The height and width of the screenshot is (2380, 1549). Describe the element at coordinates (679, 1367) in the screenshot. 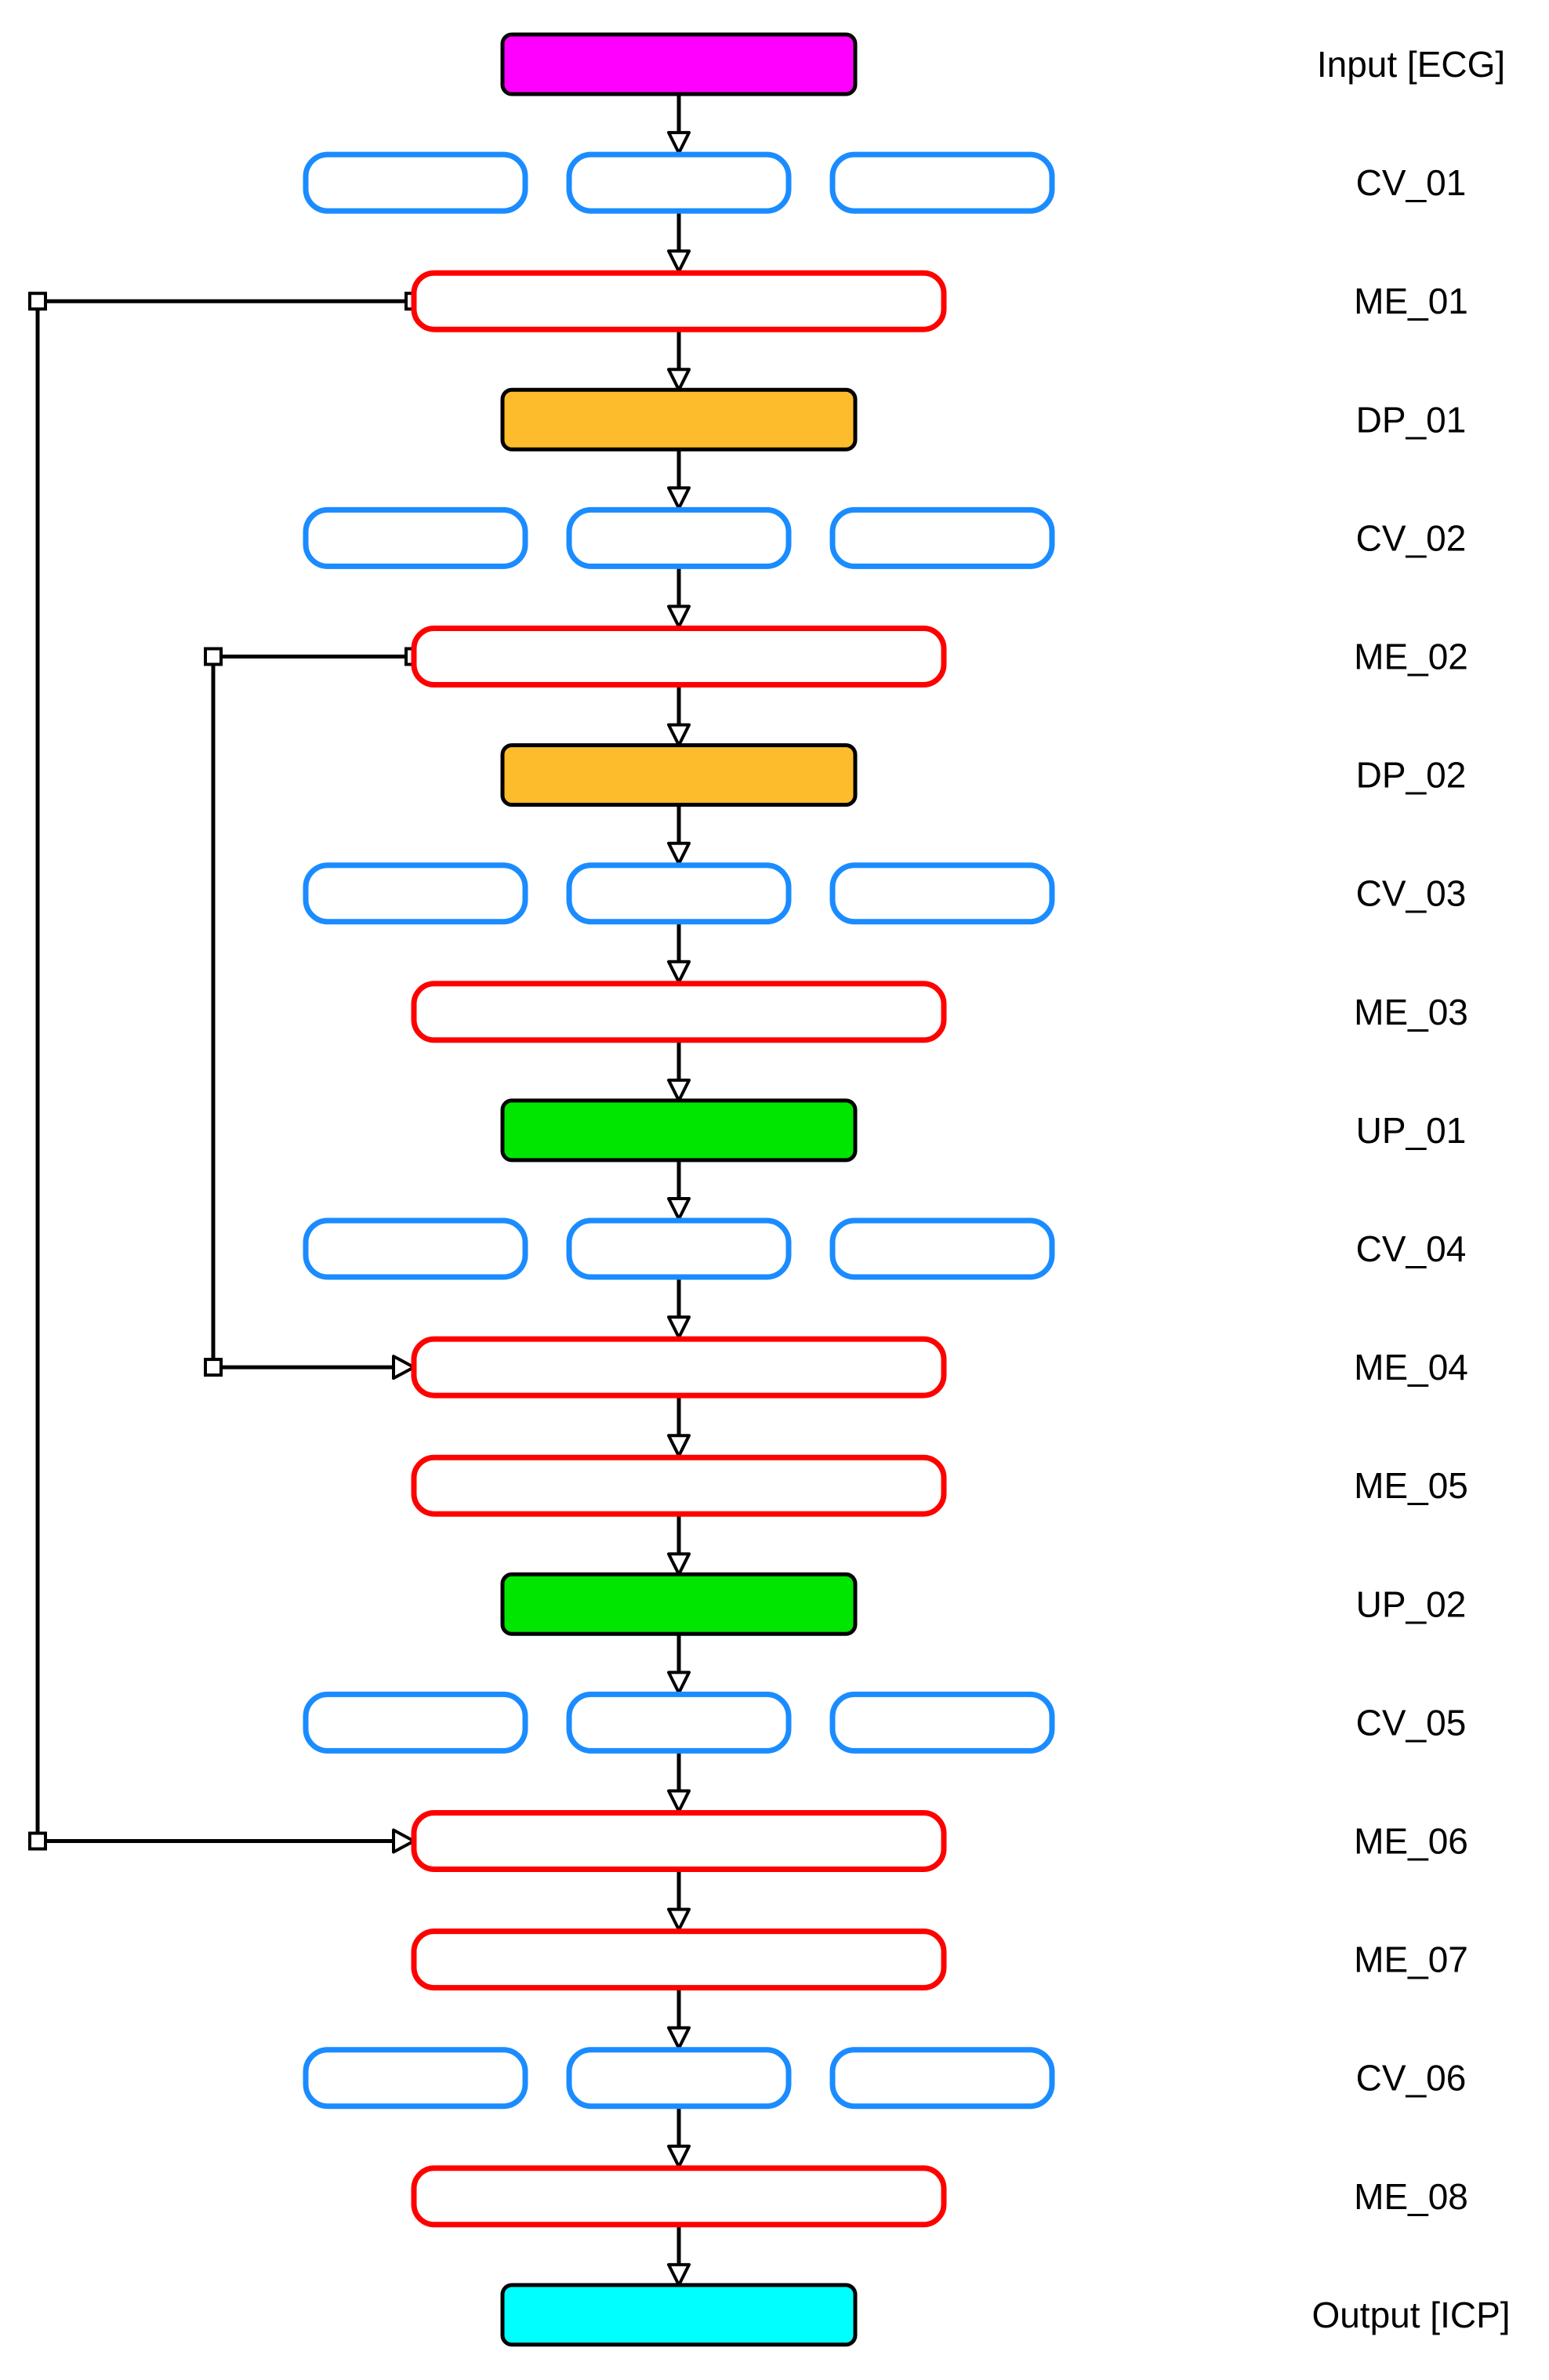

I see `me-04-block` at that location.